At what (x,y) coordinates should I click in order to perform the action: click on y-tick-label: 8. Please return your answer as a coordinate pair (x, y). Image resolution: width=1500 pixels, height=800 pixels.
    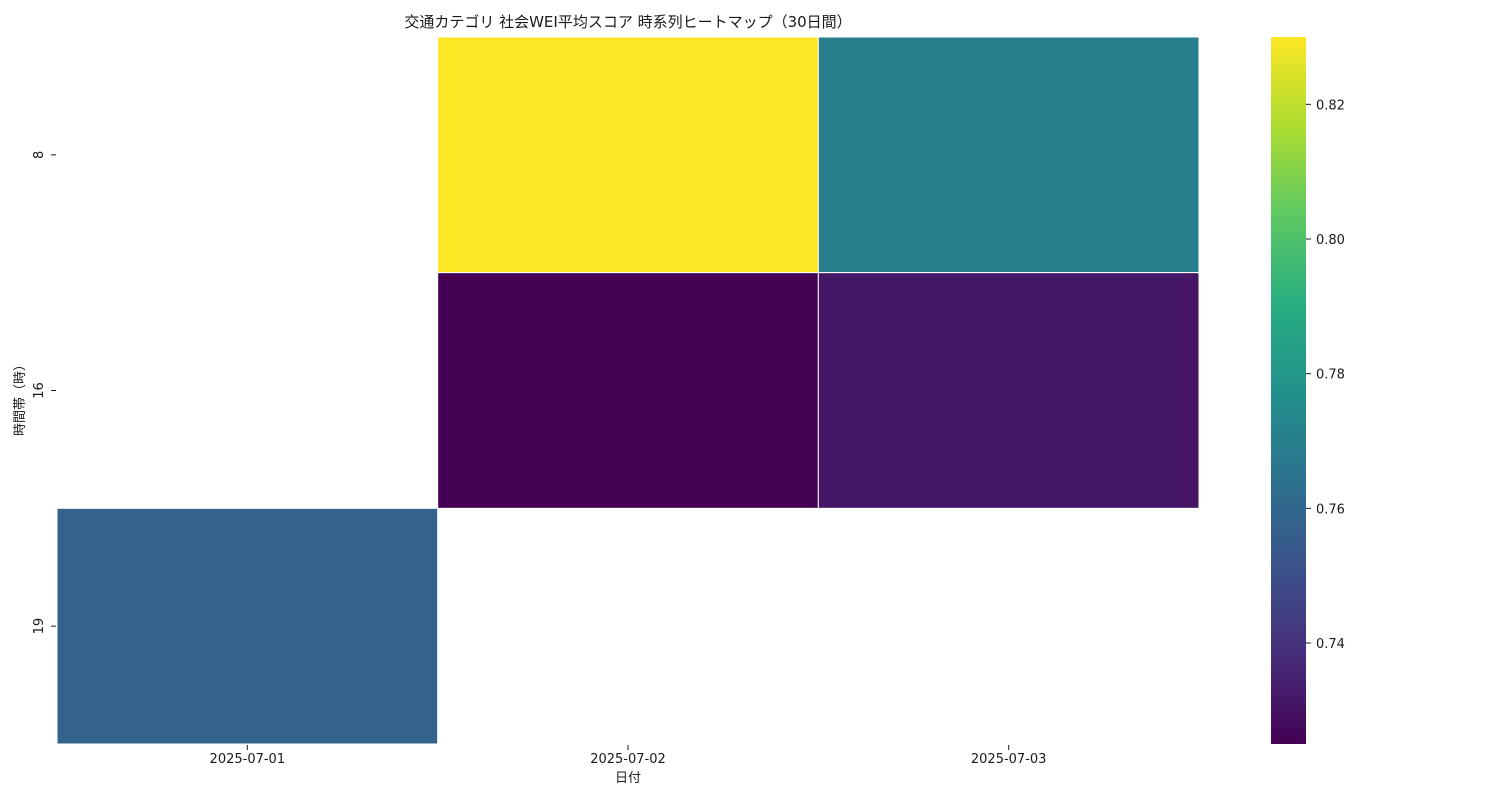
    Looking at the image, I should click on (39, 155).